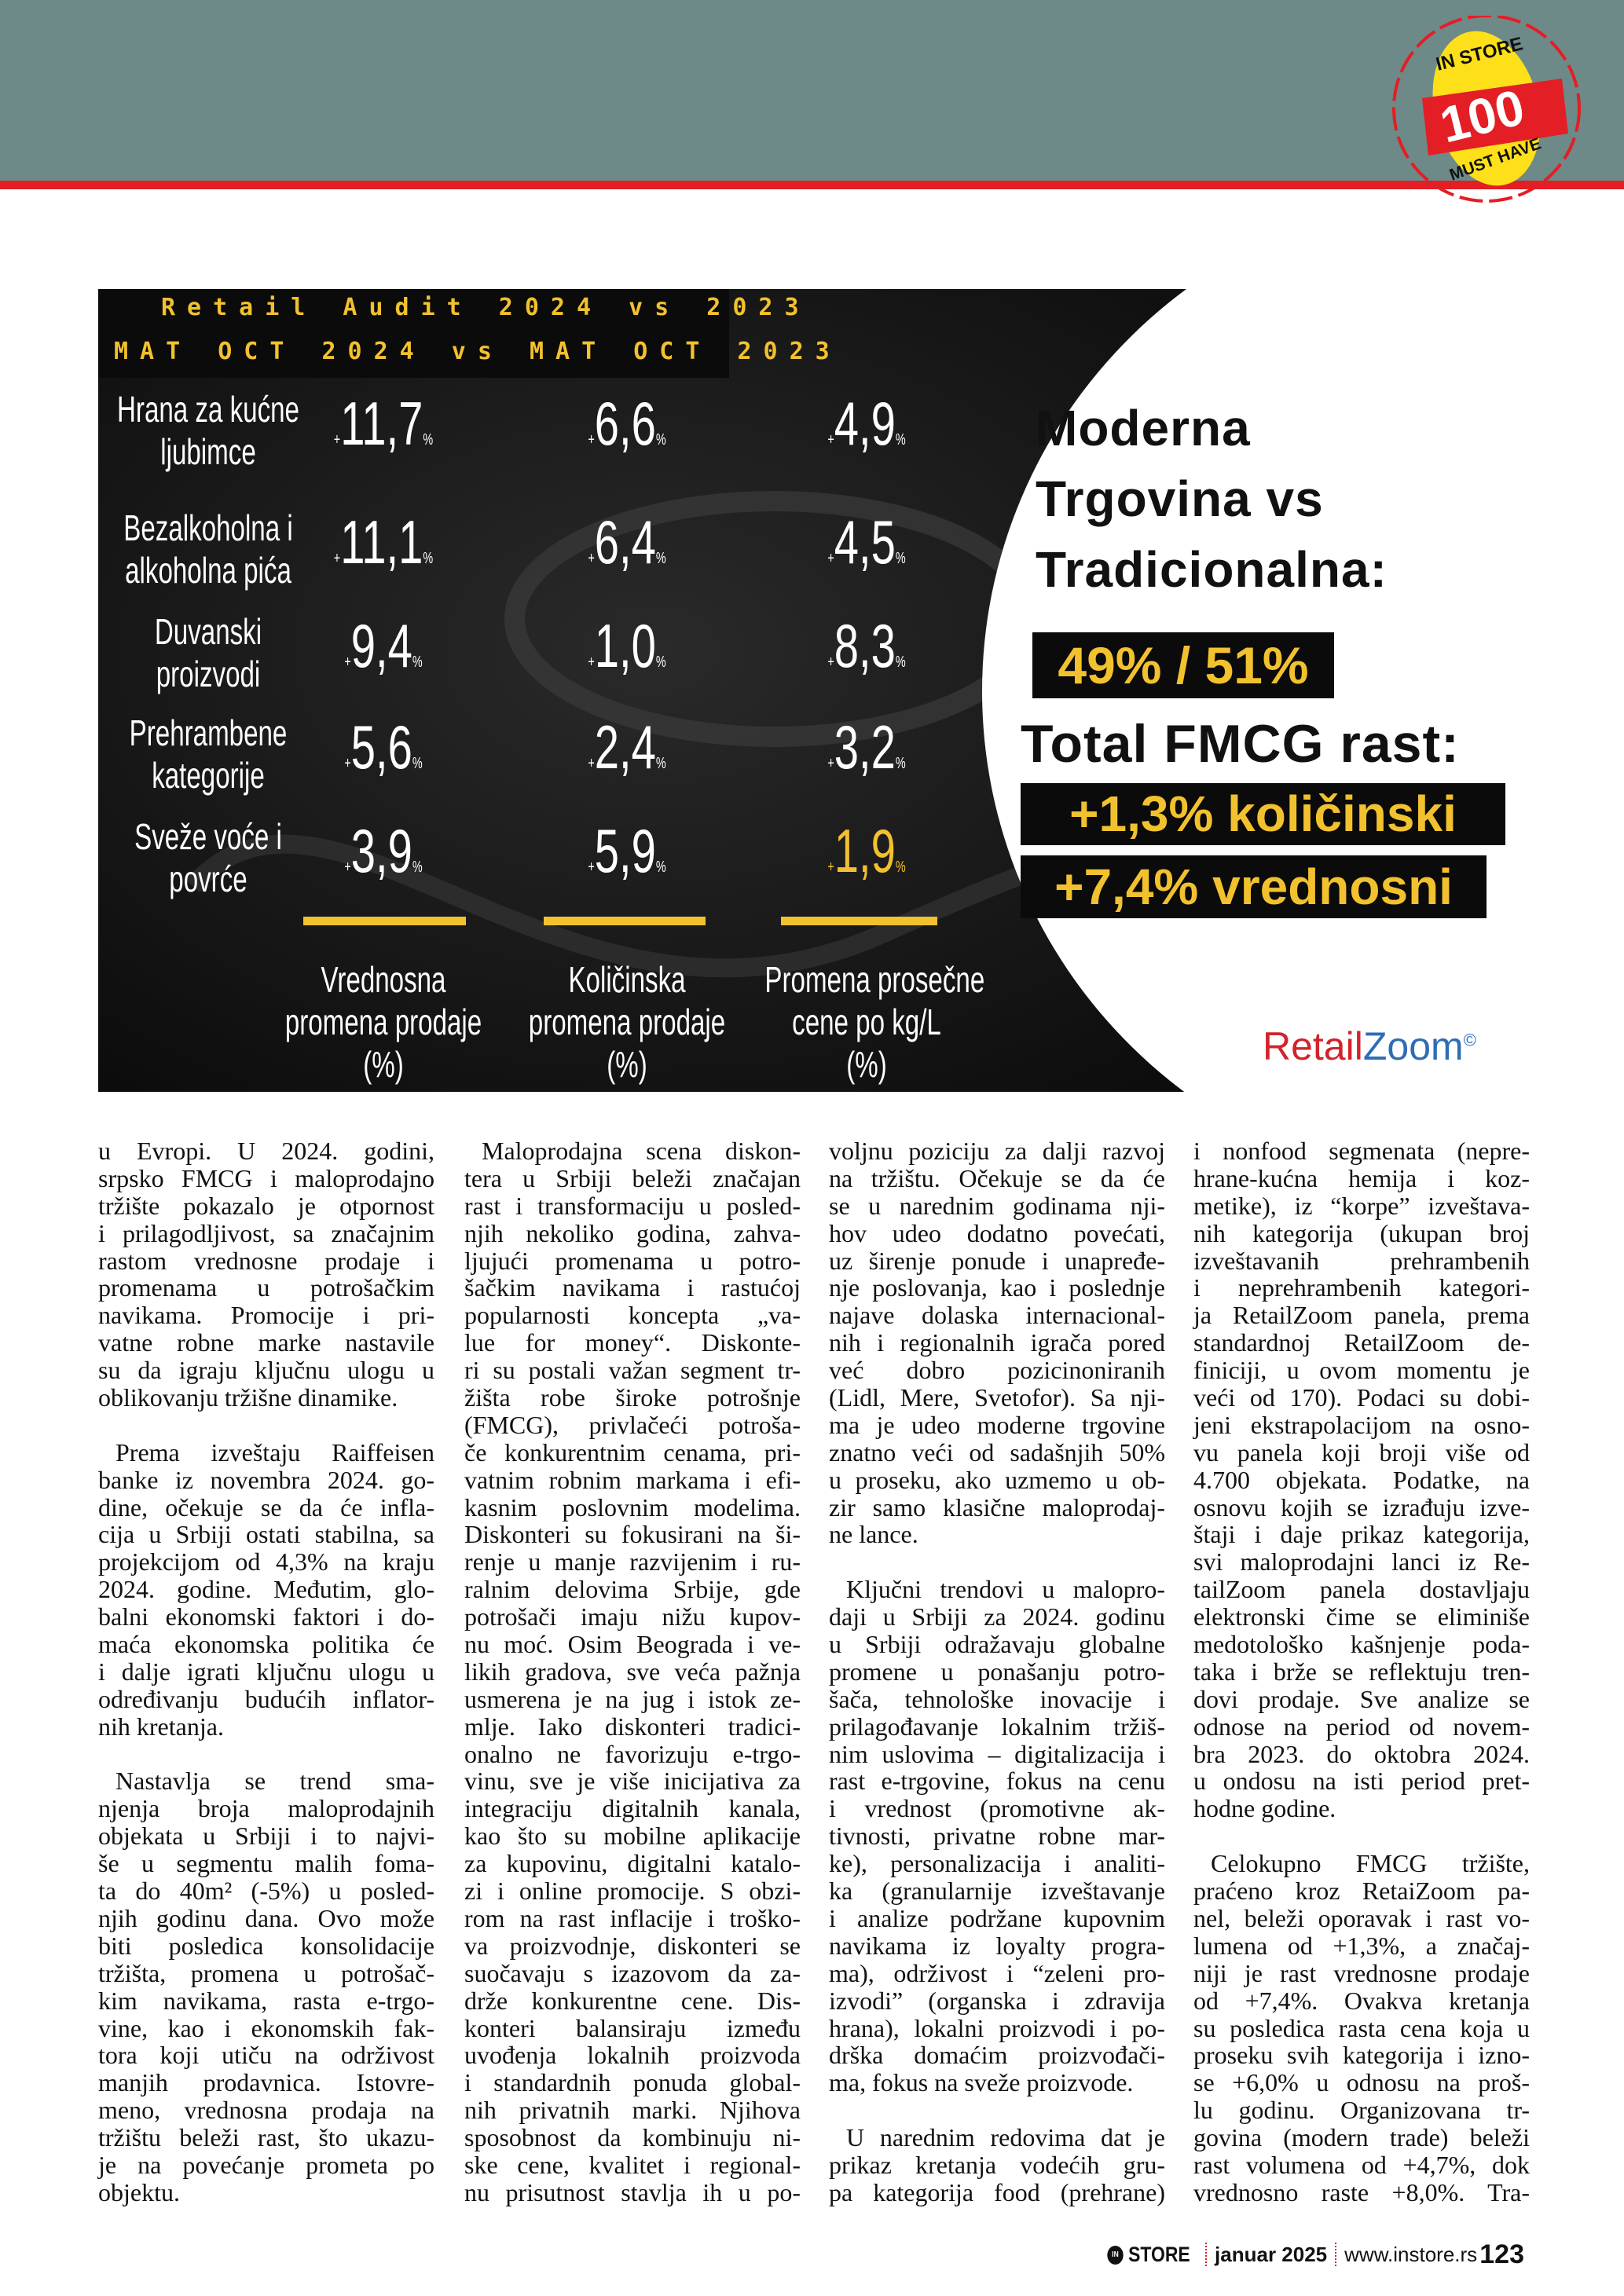  What do you see at coordinates (382, 542) in the screenshot?
I see `value-number: 11,1` at bounding box center [382, 542].